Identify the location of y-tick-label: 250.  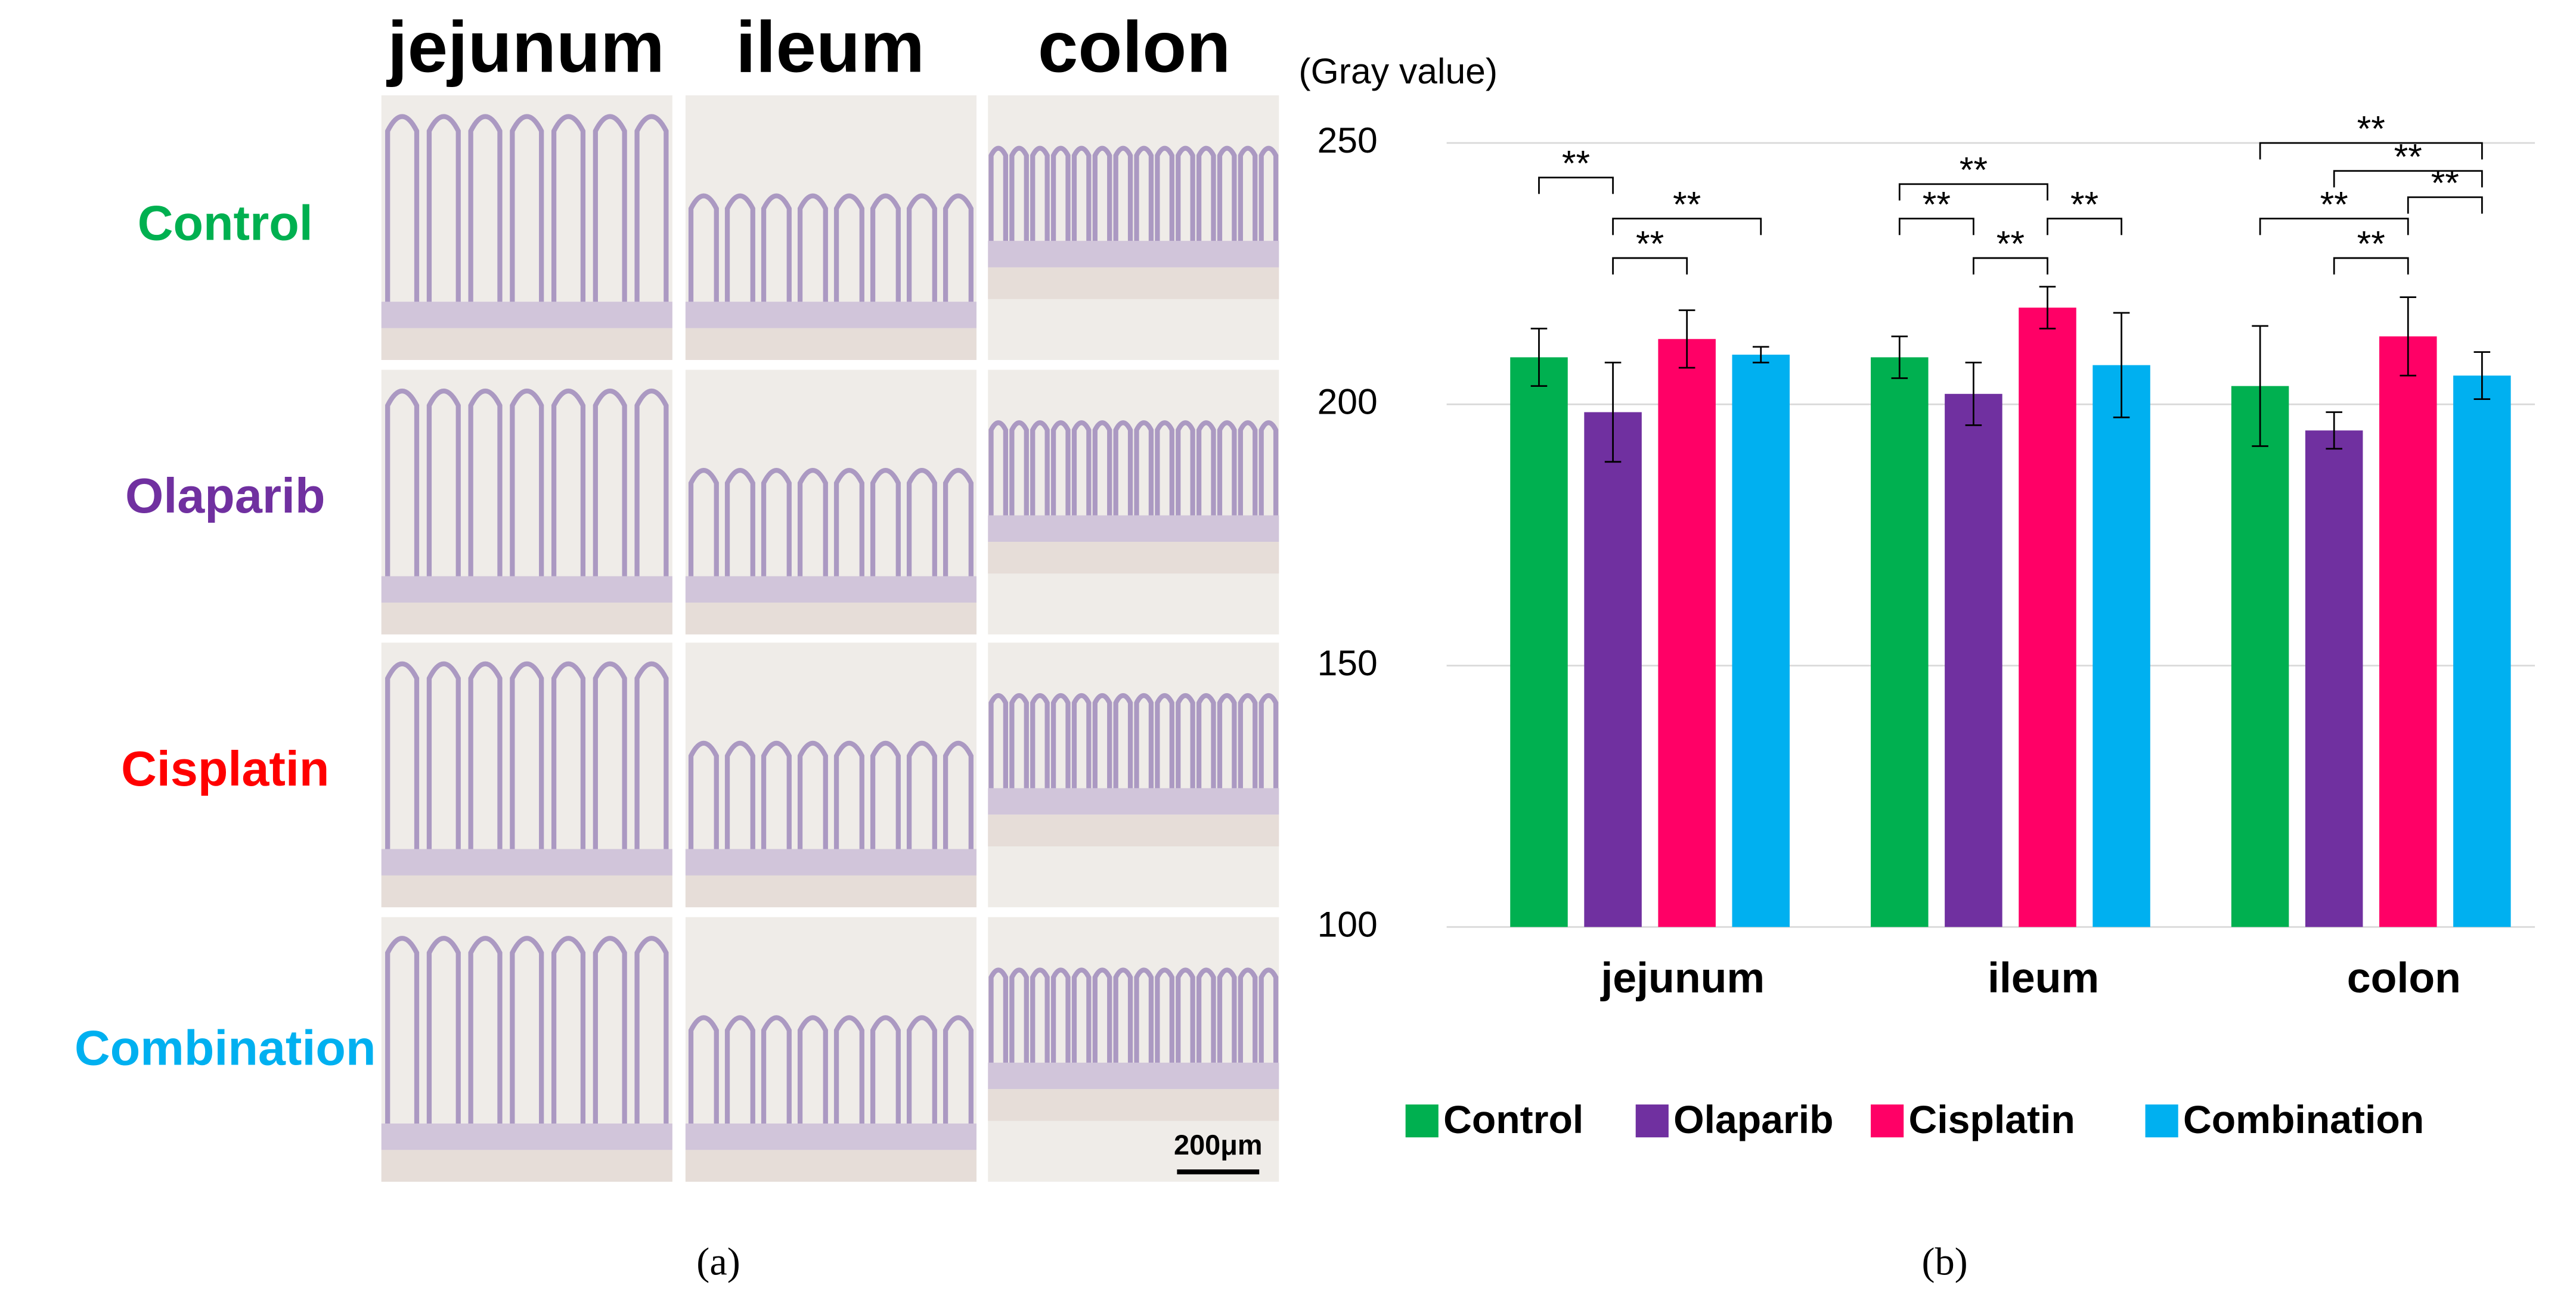
(1348, 140).